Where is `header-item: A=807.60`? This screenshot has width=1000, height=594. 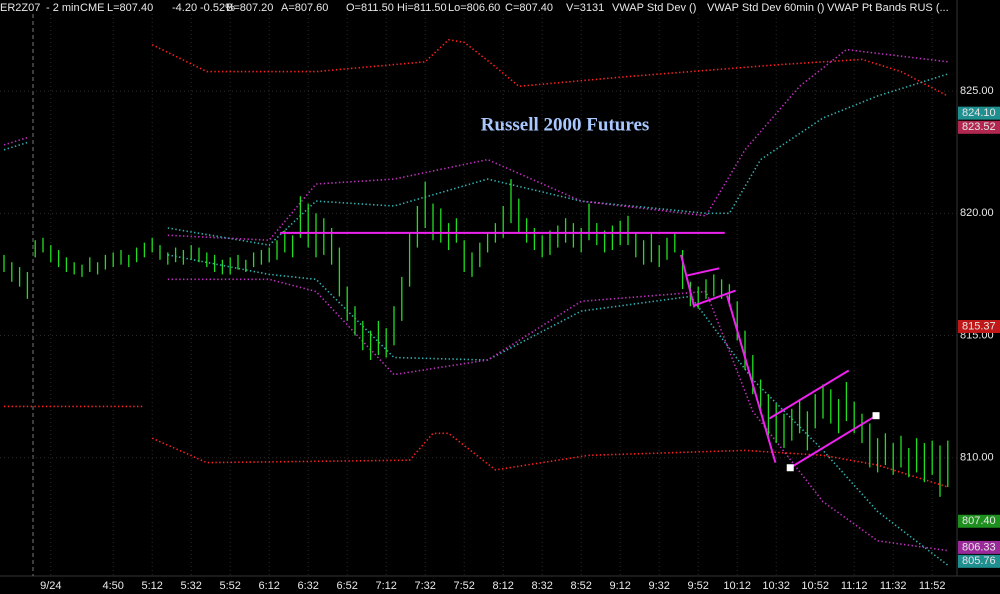
header-item: A=807.60 is located at coordinates (304, 8).